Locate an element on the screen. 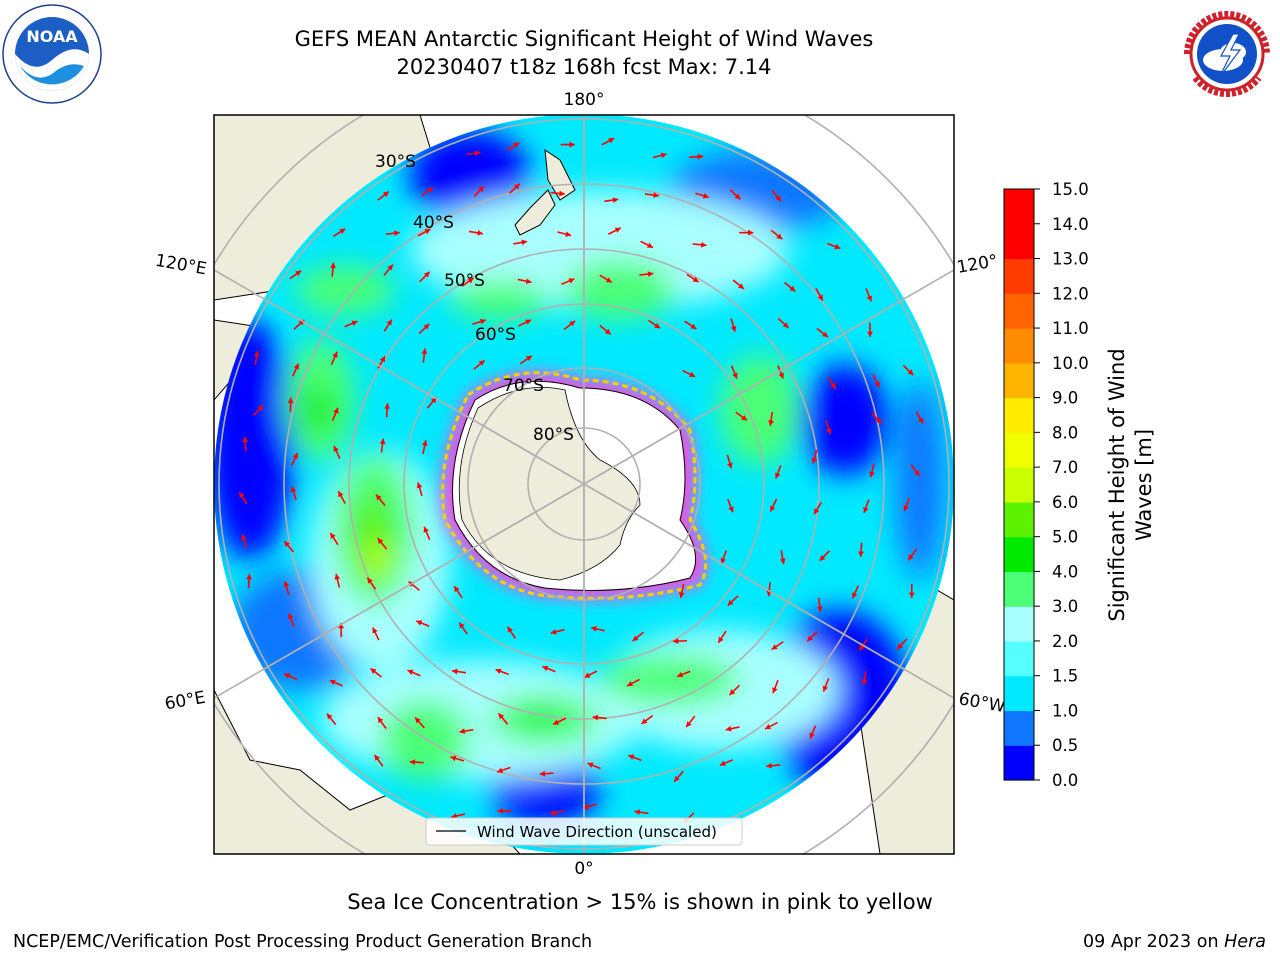  new-zealand-north is located at coordinates (560, 174).